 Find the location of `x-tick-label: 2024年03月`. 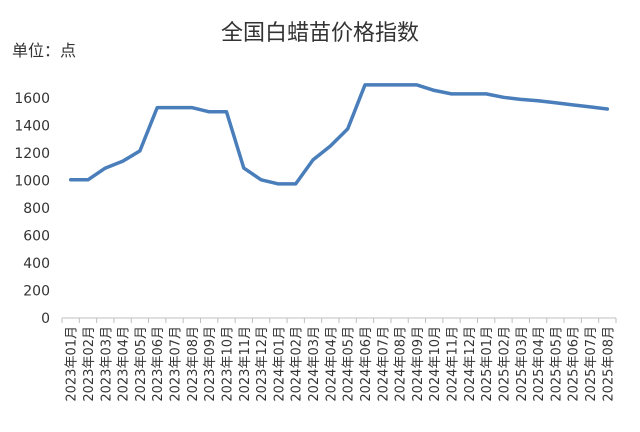

x-tick-label: 2024年03月 is located at coordinates (314, 364).